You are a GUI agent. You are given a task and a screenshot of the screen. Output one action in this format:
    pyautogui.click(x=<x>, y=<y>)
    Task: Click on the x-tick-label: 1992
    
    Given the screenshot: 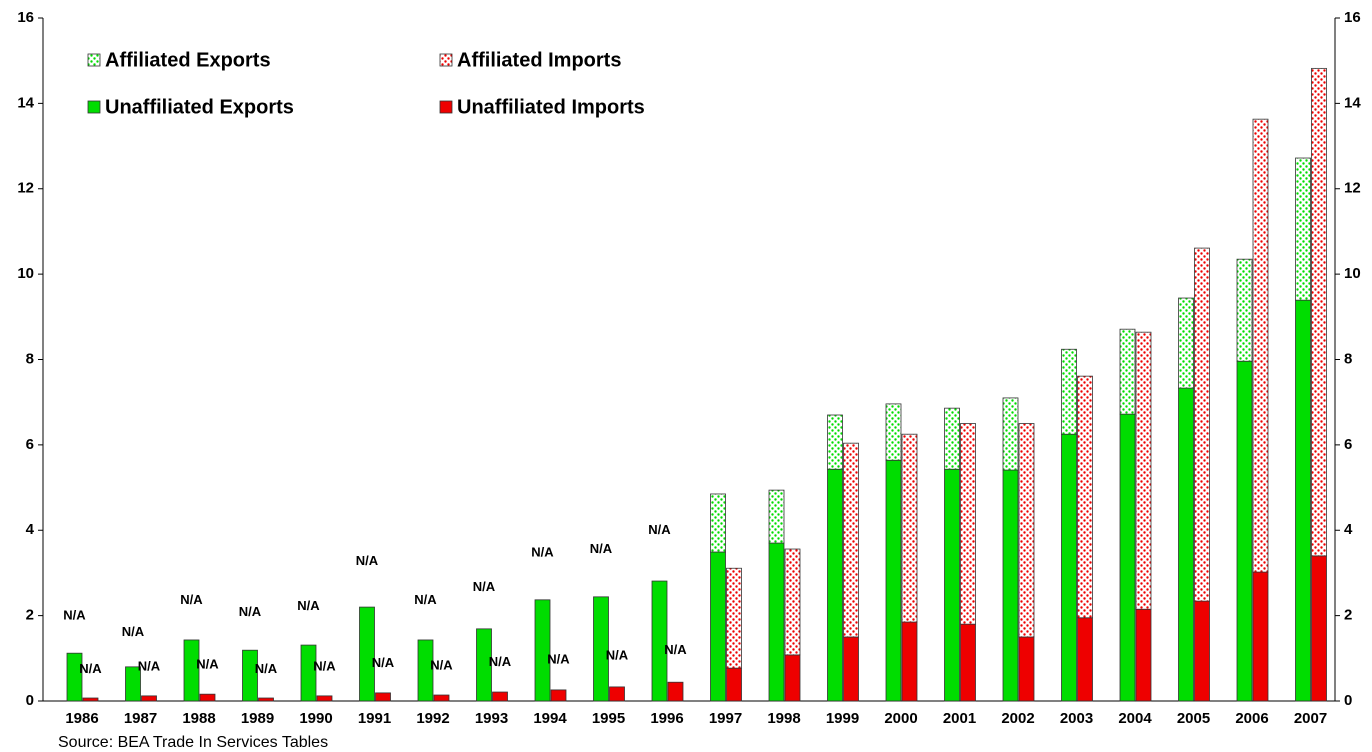 What is the action you would take?
    pyautogui.click(x=432, y=718)
    